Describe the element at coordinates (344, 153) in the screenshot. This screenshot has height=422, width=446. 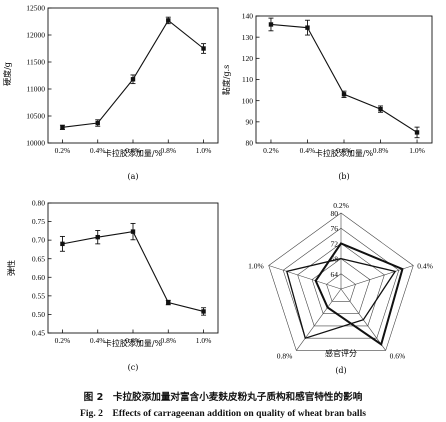
I see `panel-b-x-axis-label: 卡拉胶添加量/%` at that location.